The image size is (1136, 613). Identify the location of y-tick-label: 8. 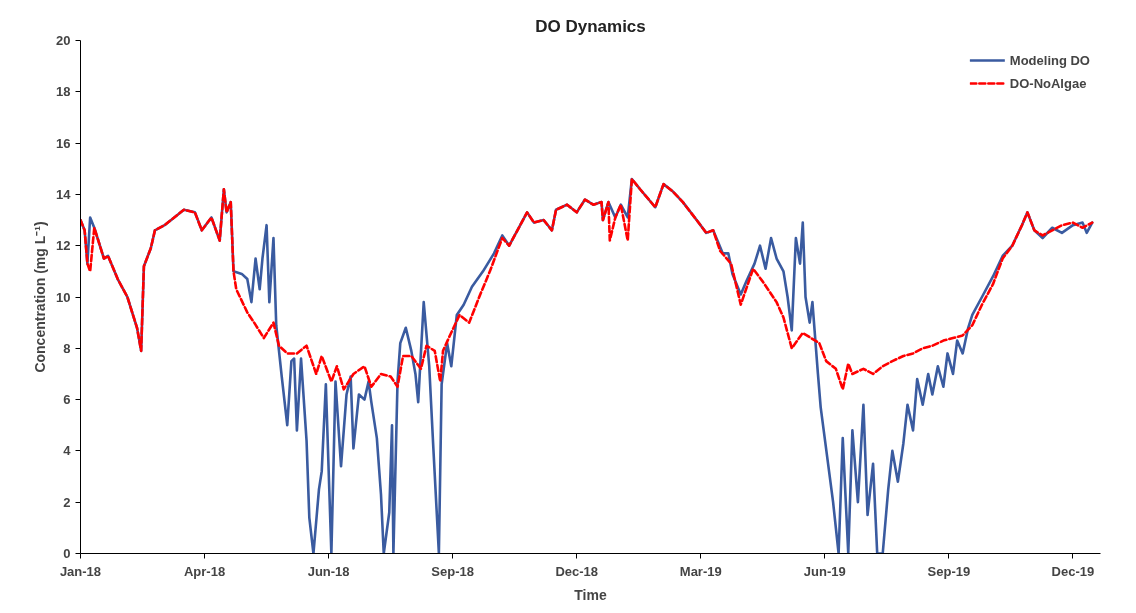
(67, 348).